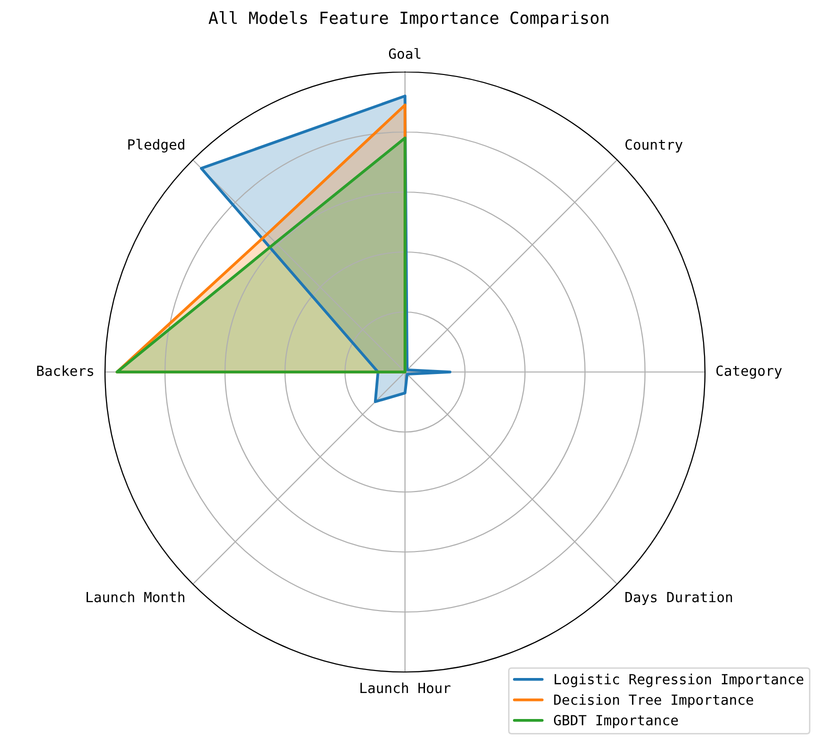  What do you see at coordinates (408, 19) in the screenshot?
I see `chart-title: All Models Feature Importance Comparison` at bounding box center [408, 19].